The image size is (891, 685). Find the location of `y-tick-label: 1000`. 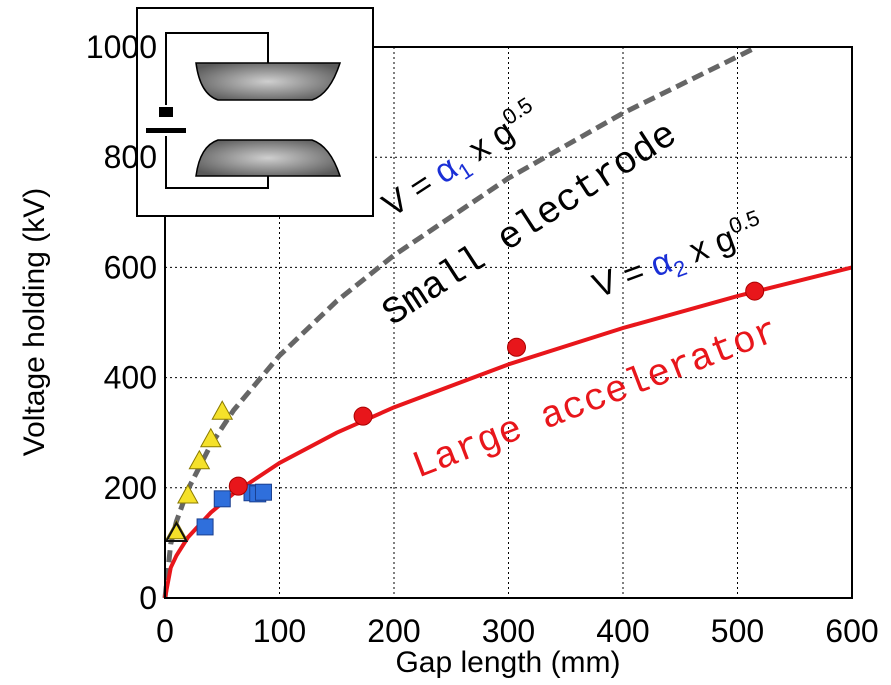

y-tick-label: 1000 is located at coordinates (121, 47).